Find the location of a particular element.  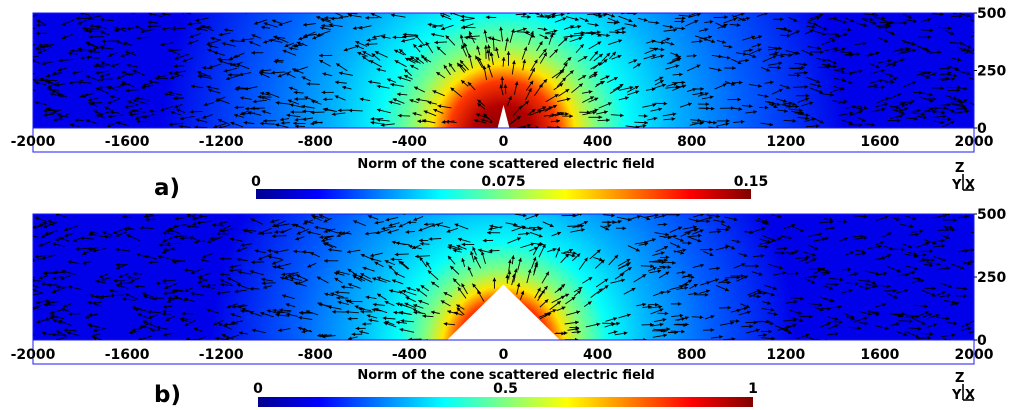

triad-z-a: Z is located at coordinates (959, 168).